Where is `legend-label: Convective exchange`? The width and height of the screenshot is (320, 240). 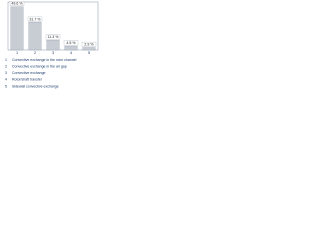
legend-label: Convective exchange is located at coordinates (29, 73).